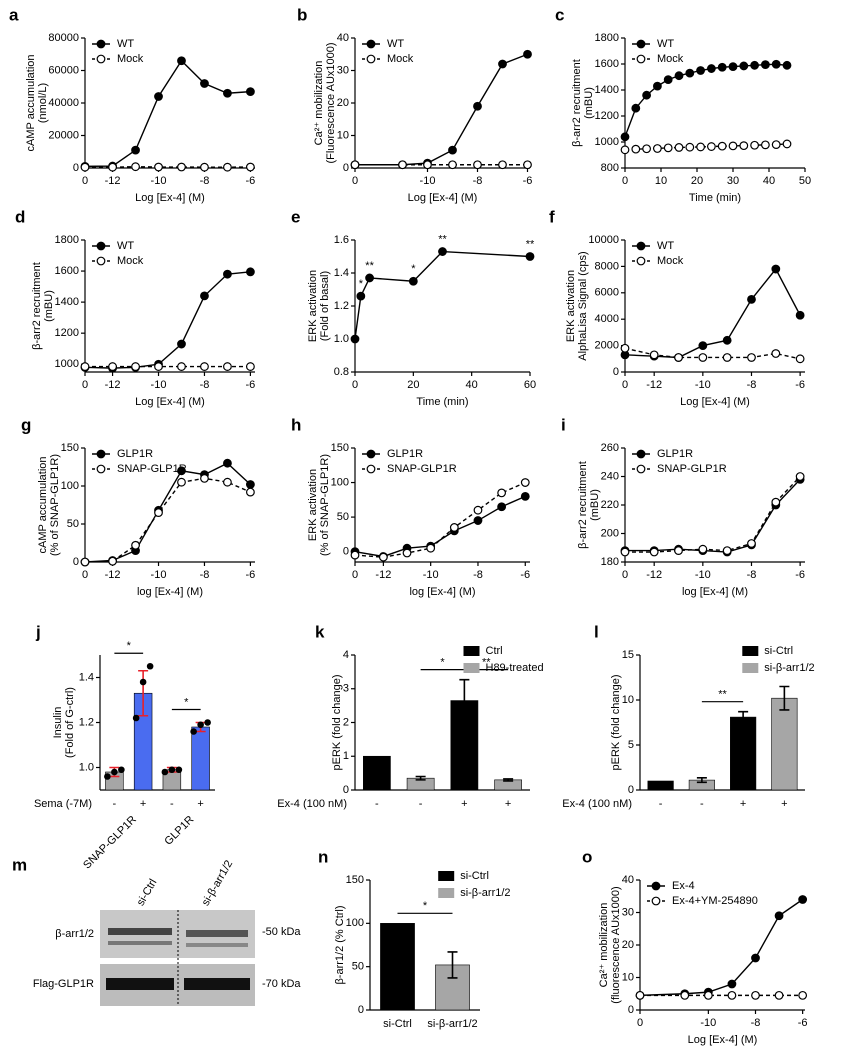 Image resolution: width=849 pixels, height=1050 pixels. I want to click on lane-label: si-β-arr1/2, so click(218, 883).